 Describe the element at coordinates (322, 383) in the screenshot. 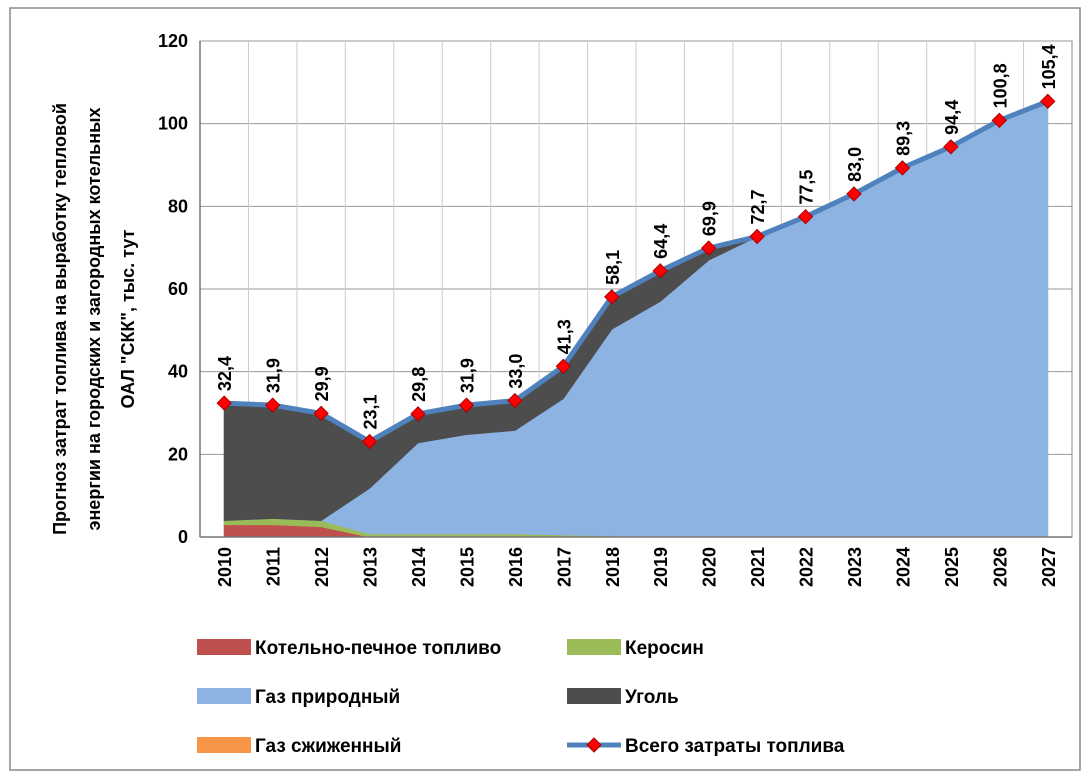

I see `data-label: 29,9` at that location.